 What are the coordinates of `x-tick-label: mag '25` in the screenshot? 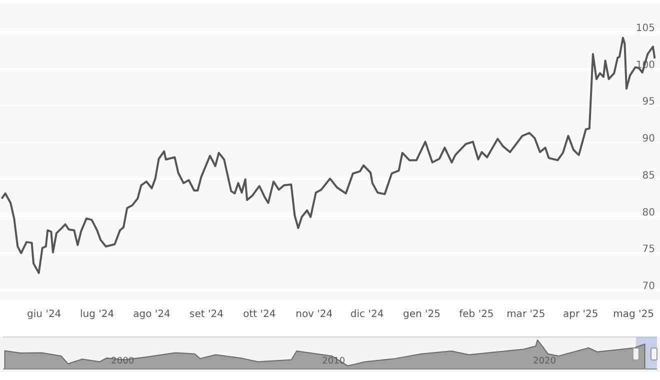 It's located at (633, 314).